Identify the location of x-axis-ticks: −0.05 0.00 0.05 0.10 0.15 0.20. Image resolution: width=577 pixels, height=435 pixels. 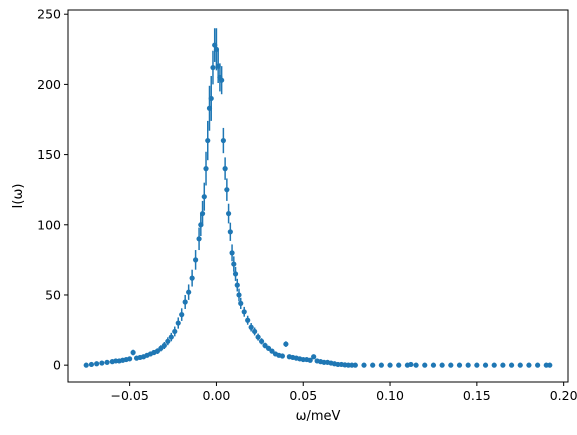
(343, 392).